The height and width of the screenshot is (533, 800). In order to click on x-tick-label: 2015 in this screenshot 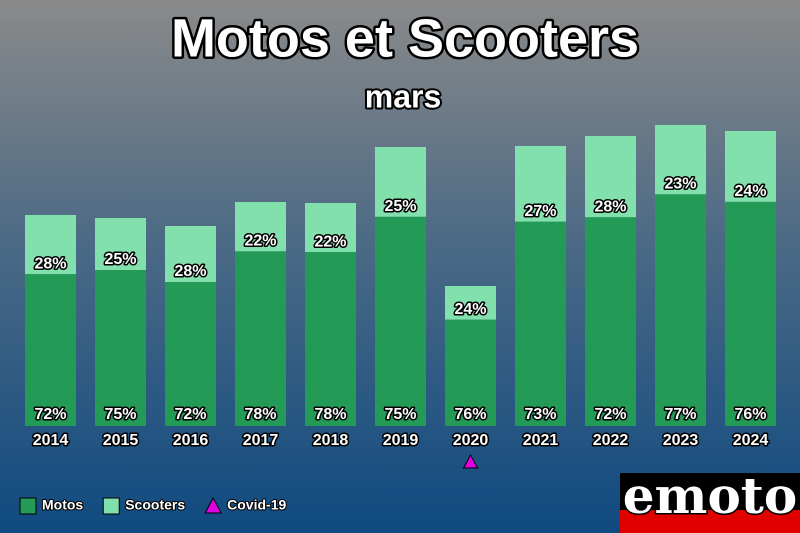, I will do `click(121, 440)`.